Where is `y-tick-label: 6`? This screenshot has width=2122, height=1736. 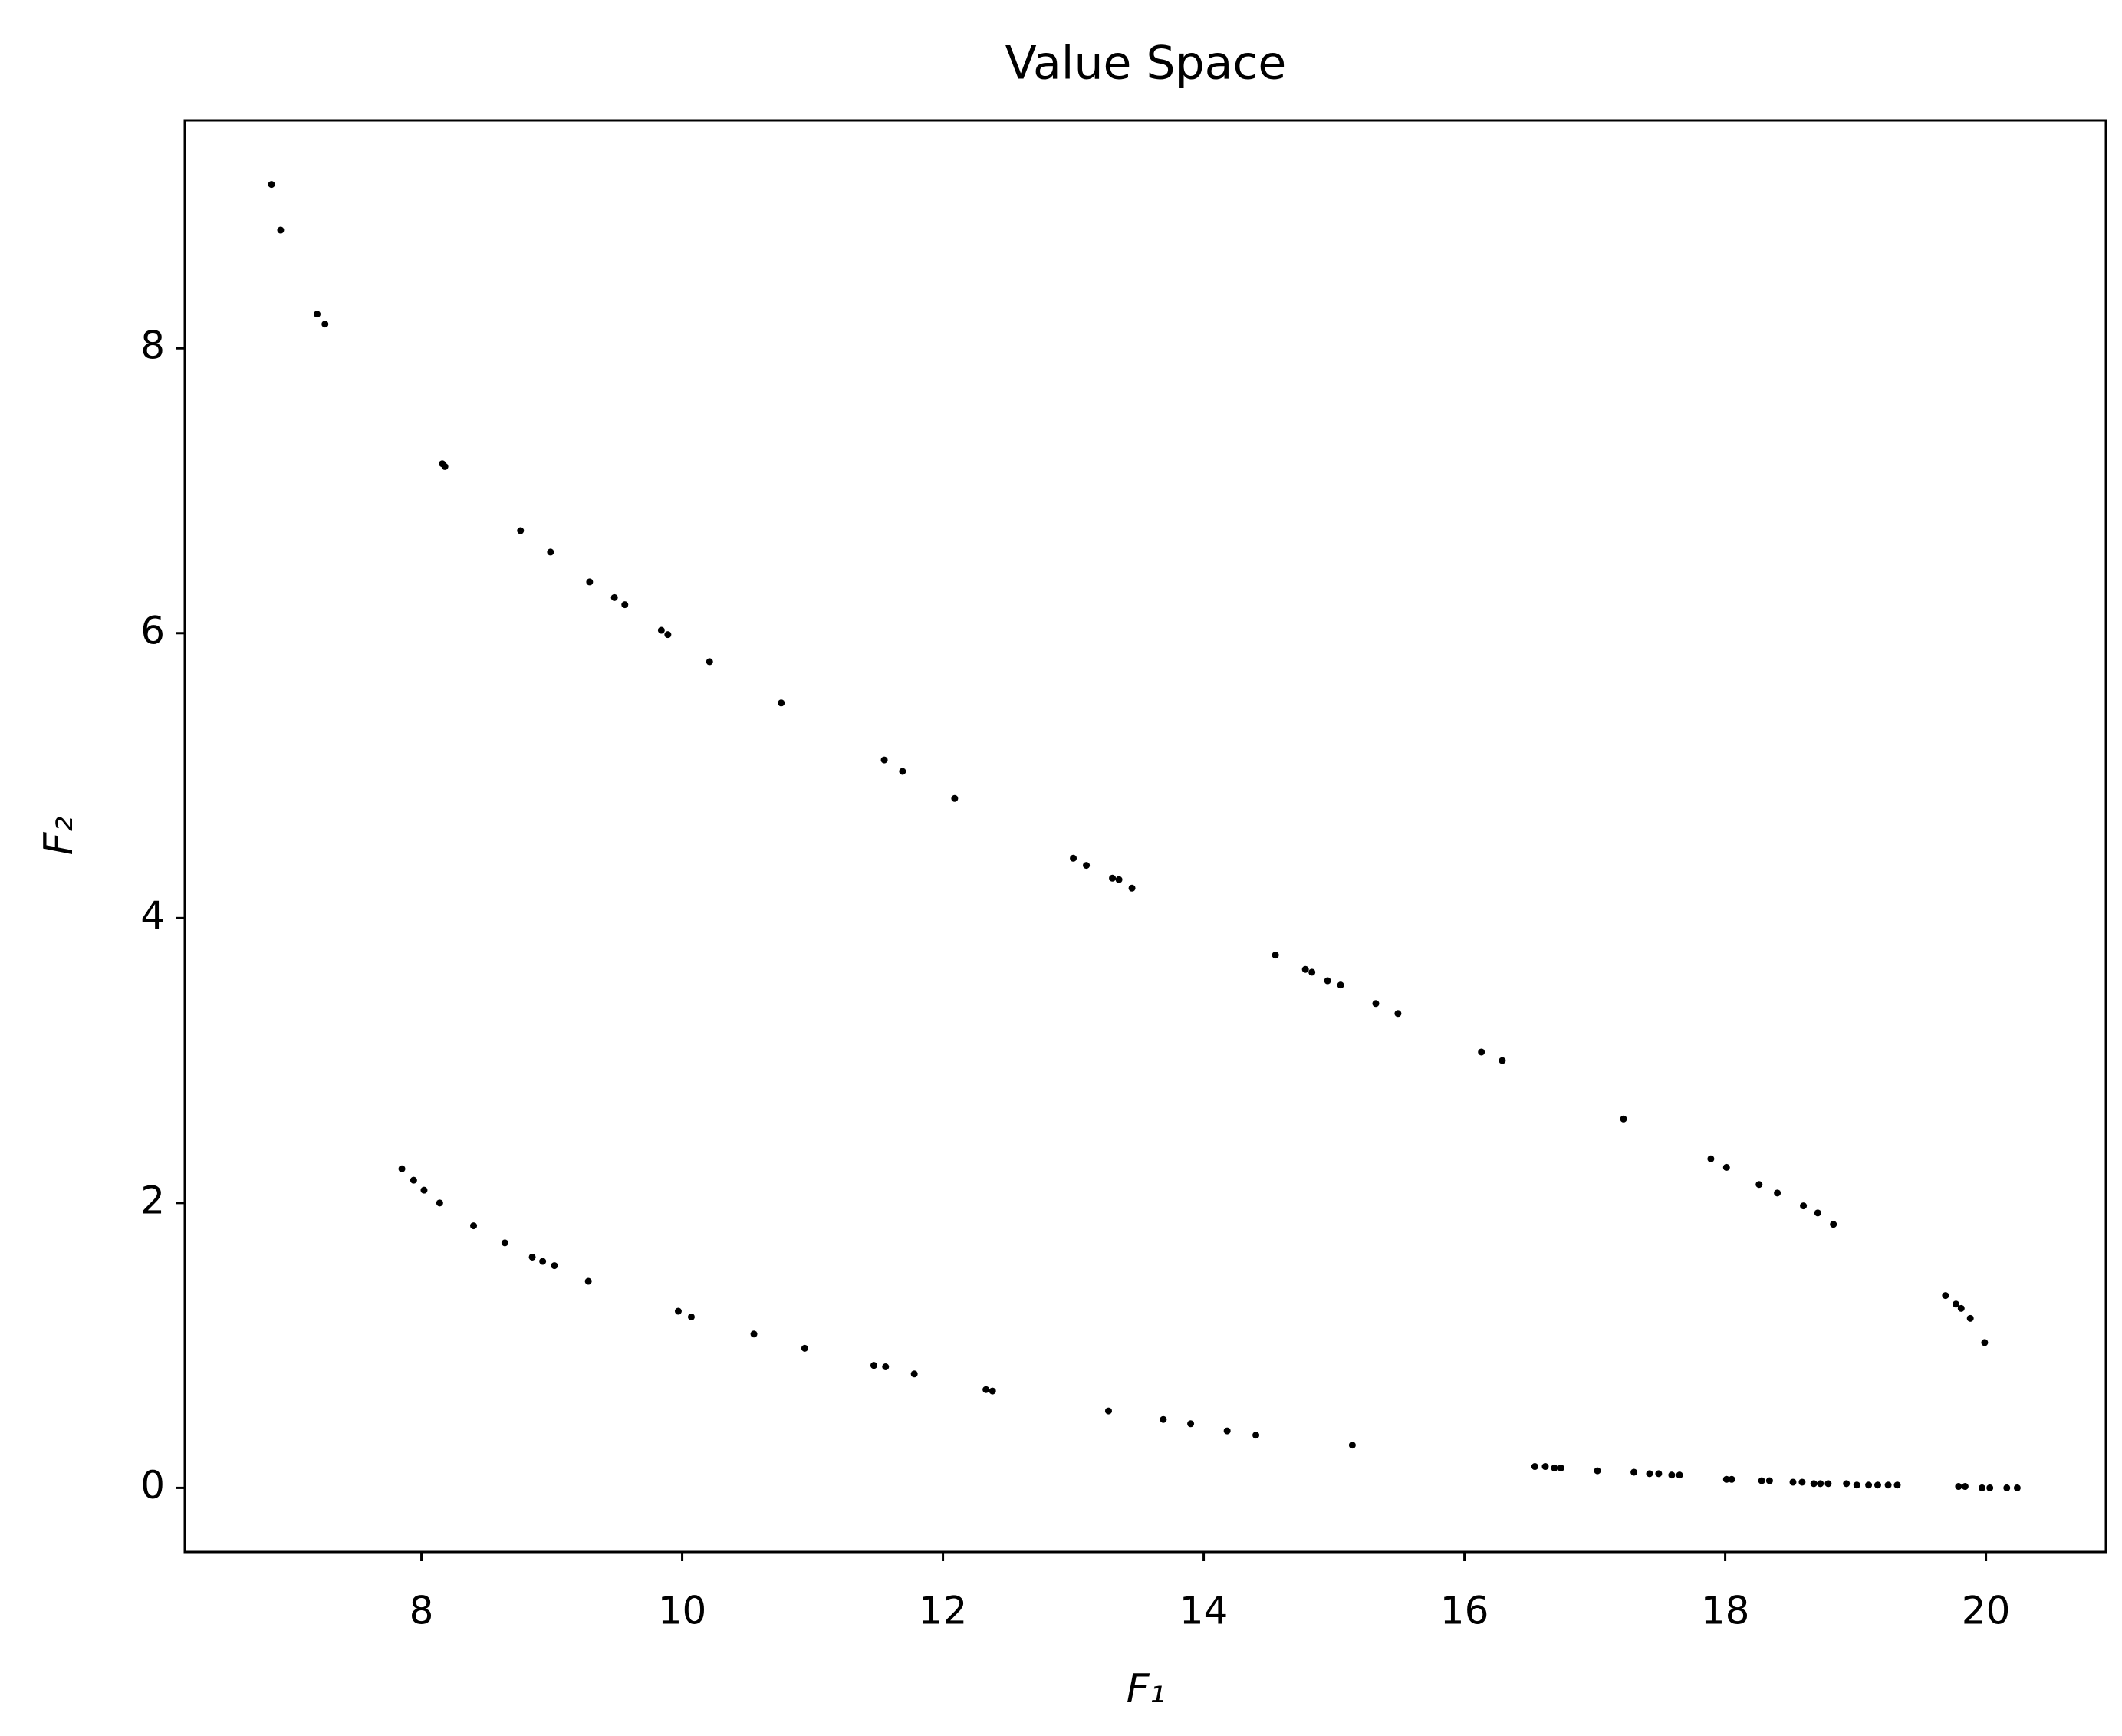 y-tick-label: 6 is located at coordinates (152, 630).